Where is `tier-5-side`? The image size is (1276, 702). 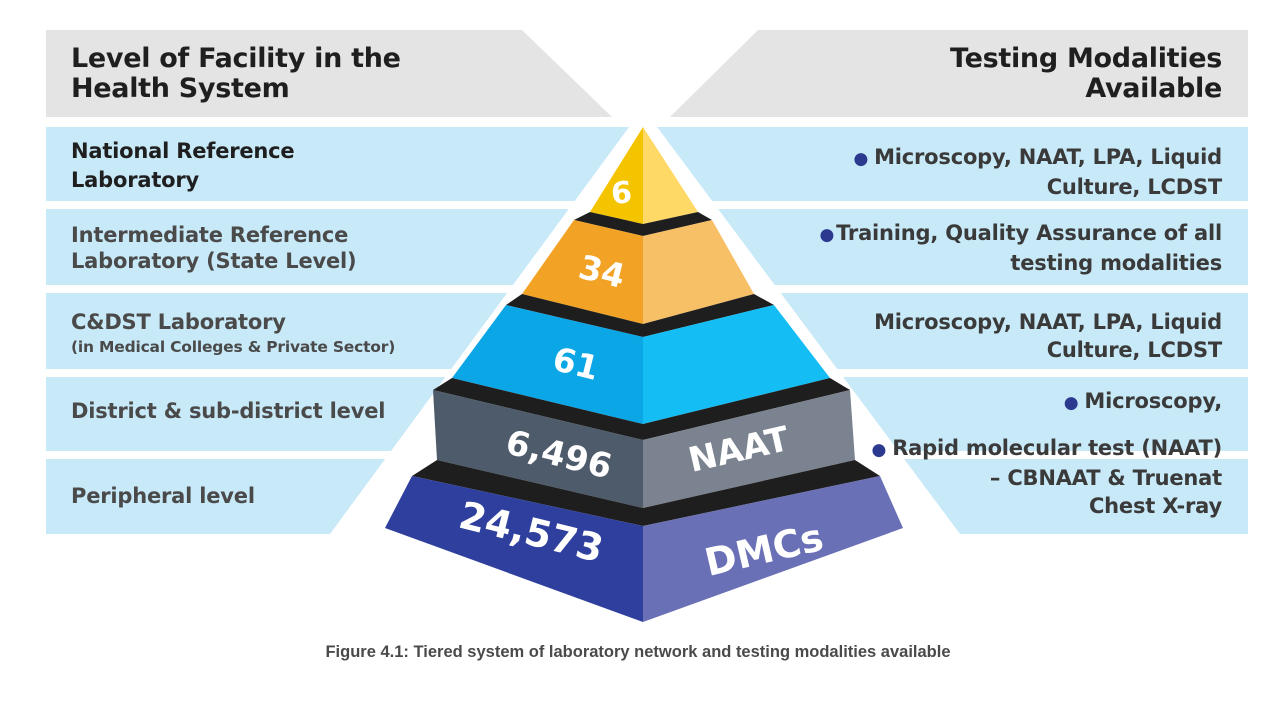 tier-5-side is located at coordinates (773, 549).